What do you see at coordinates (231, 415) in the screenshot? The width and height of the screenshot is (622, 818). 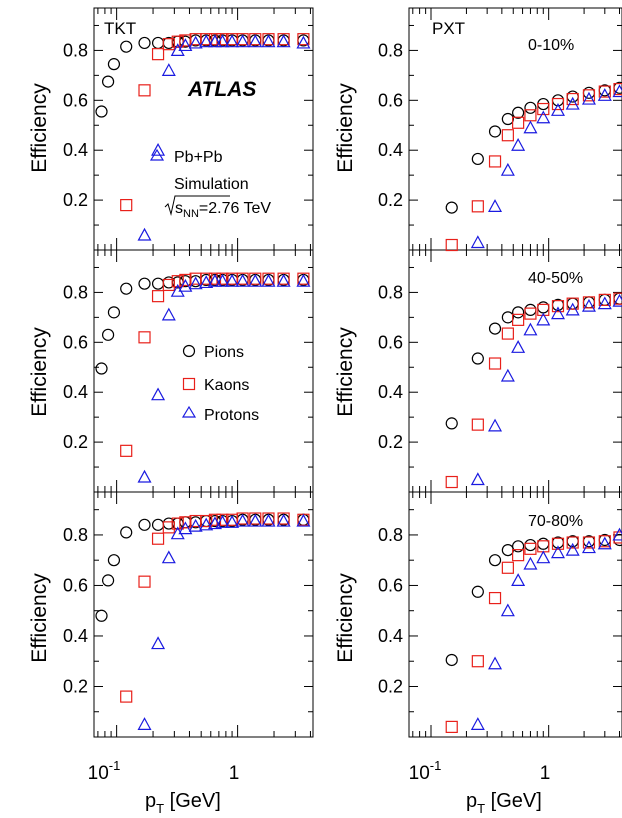 I see `legend-protons: Protons` at bounding box center [231, 415].